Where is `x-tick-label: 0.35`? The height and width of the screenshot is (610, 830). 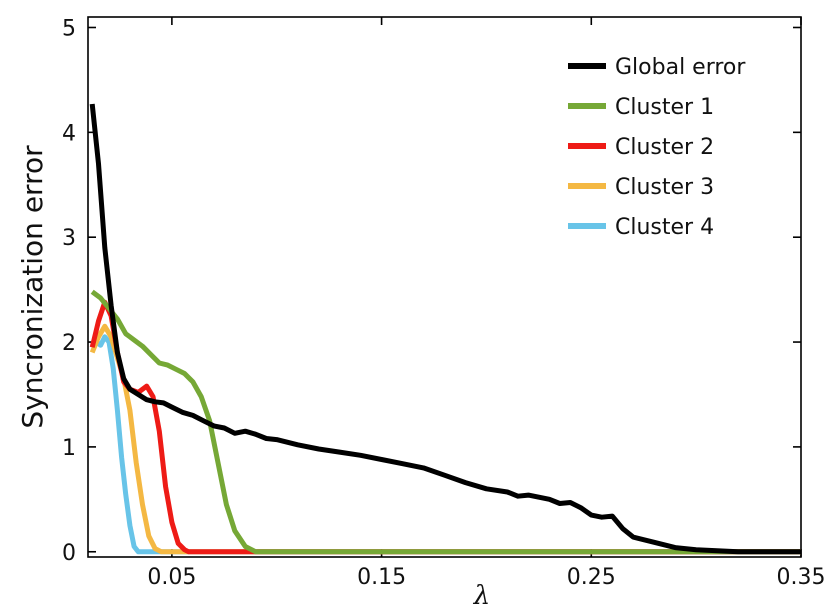 x-tick-label: 0.35 is located at coordinates (801, 577).